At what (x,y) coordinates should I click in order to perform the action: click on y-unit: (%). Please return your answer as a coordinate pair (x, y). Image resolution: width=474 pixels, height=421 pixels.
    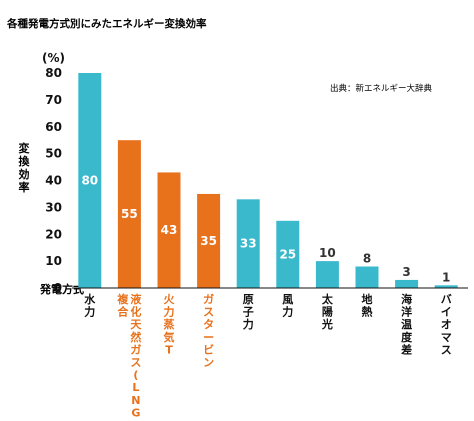
    Looking at the image, I should click on (53, 58).